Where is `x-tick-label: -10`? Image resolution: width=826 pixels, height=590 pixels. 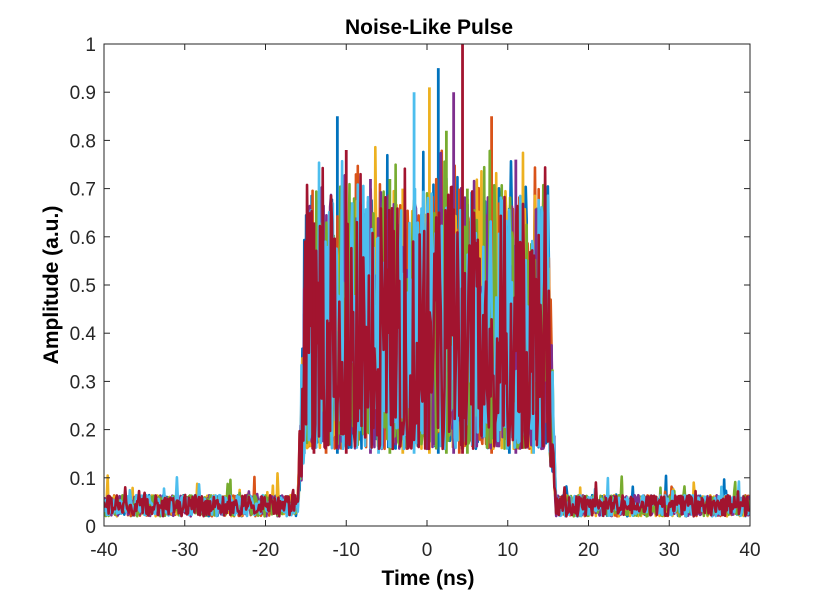 x-tick-label: -10 is located at coordinates (346, 550).